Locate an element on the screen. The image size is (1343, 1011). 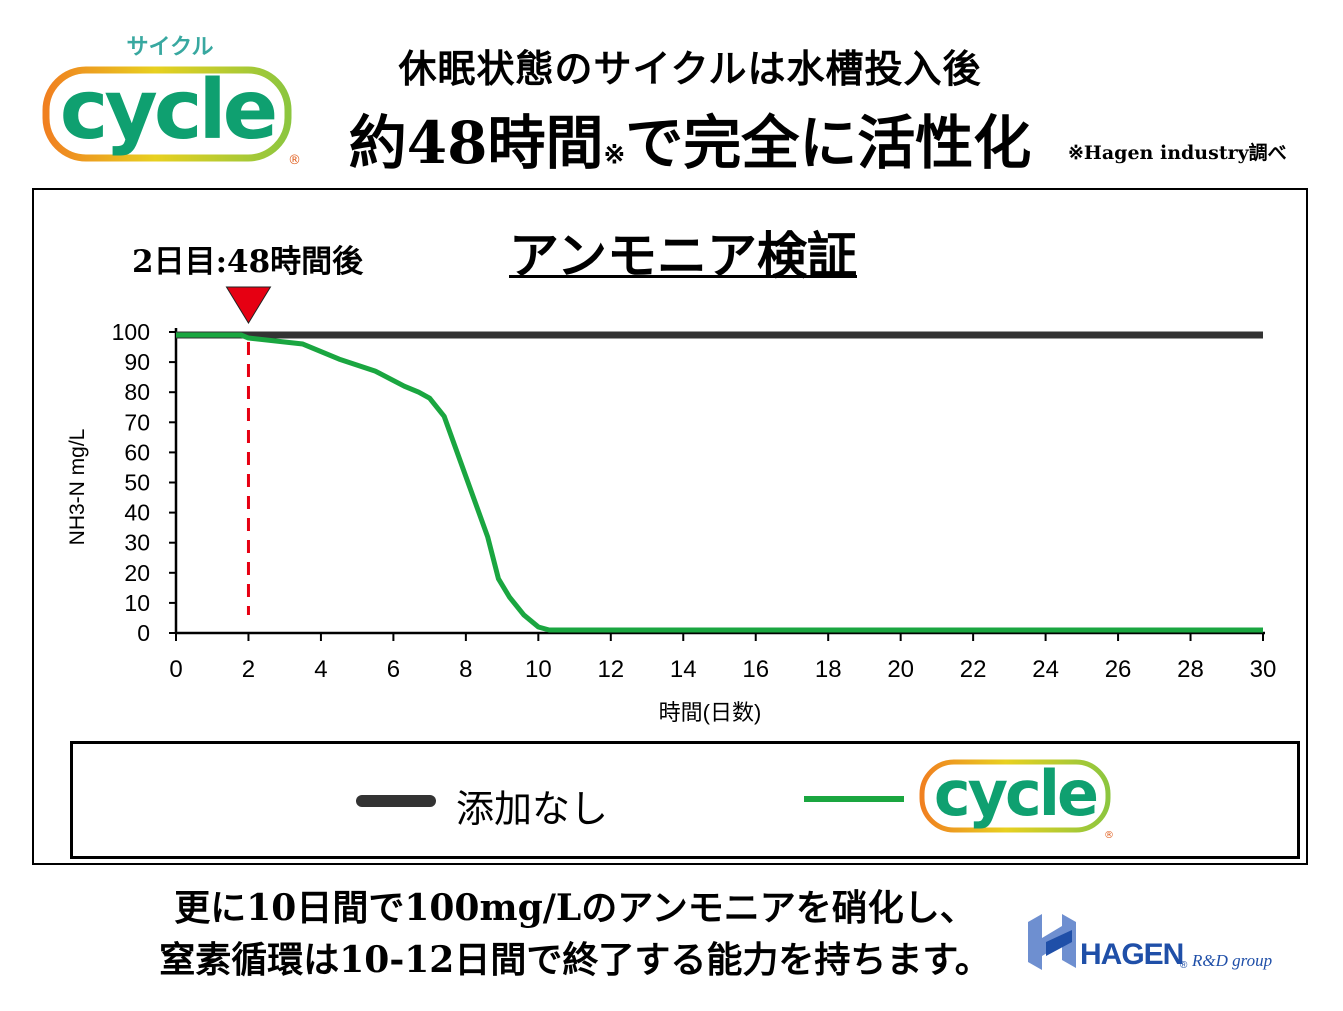
source-note: ※Hagen industry調べ is located at coordinates (1177, 153).